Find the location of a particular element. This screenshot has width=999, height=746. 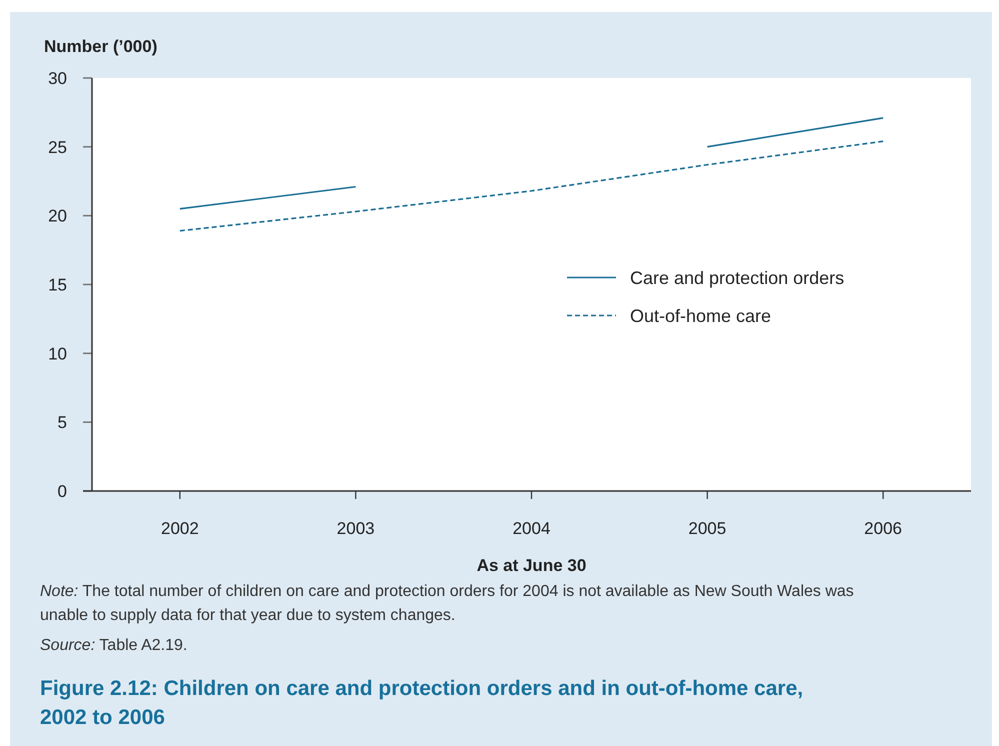

legend-label: Out-of-home care is located at coordinates (701, 316).